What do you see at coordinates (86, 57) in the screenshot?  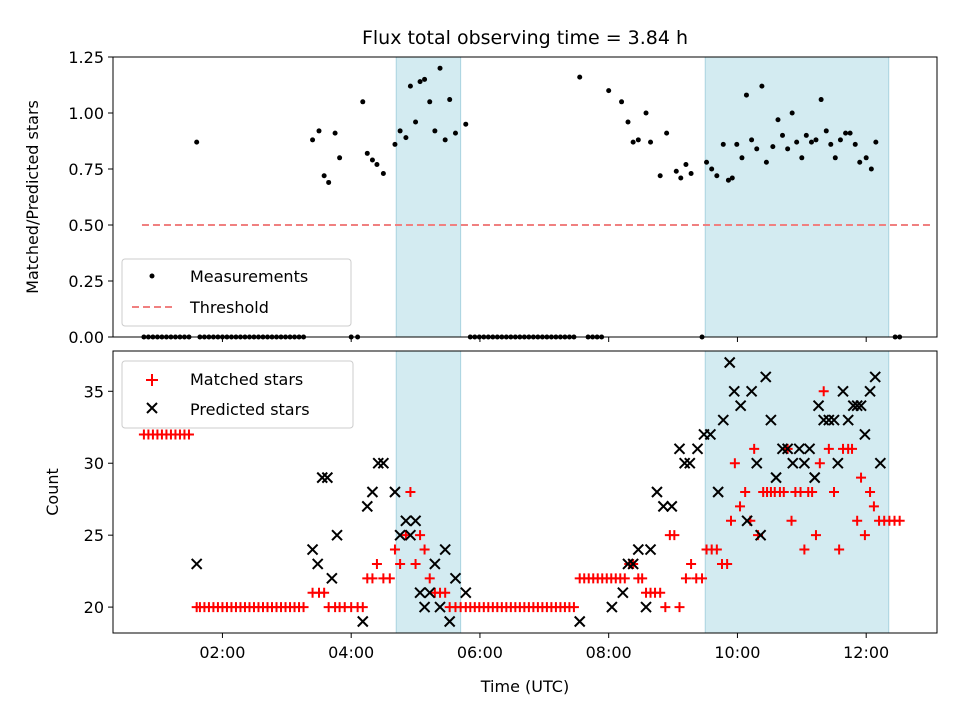 I see `y-tick-label: 1.25` at bounding box center [86, 57].